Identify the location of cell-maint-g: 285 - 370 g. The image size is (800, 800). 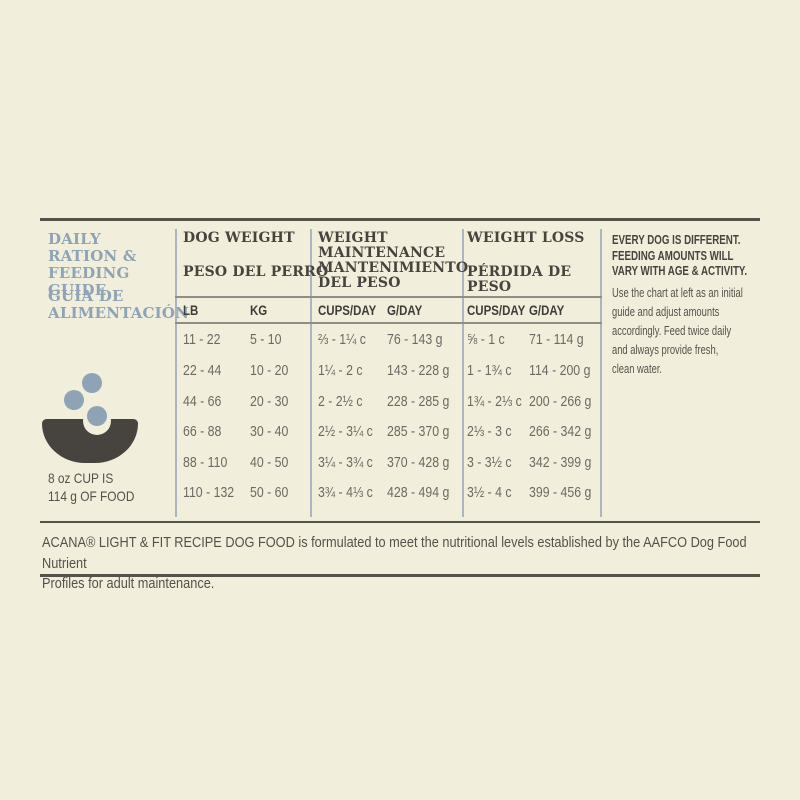
(418, 432).